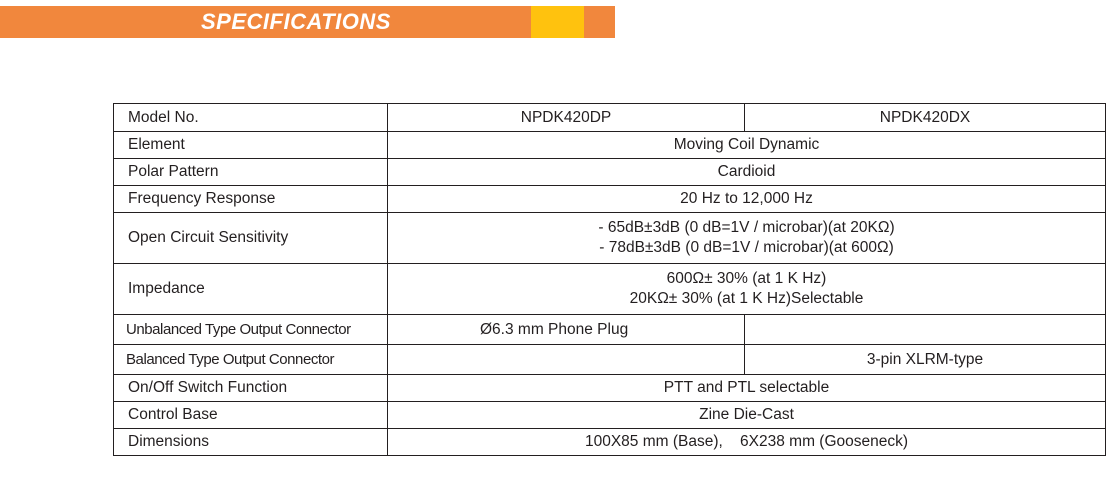 The image size is (1115, 482). I want to click on model-npdk420dp: NPDK420DP, so click(566, 117).